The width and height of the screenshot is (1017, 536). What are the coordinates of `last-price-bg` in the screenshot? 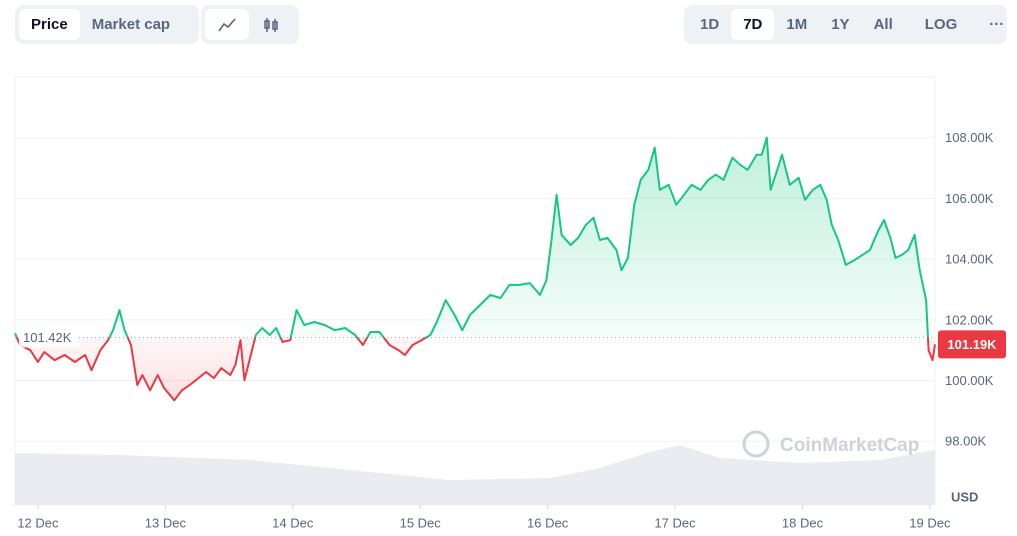 It's located at (972, 344).